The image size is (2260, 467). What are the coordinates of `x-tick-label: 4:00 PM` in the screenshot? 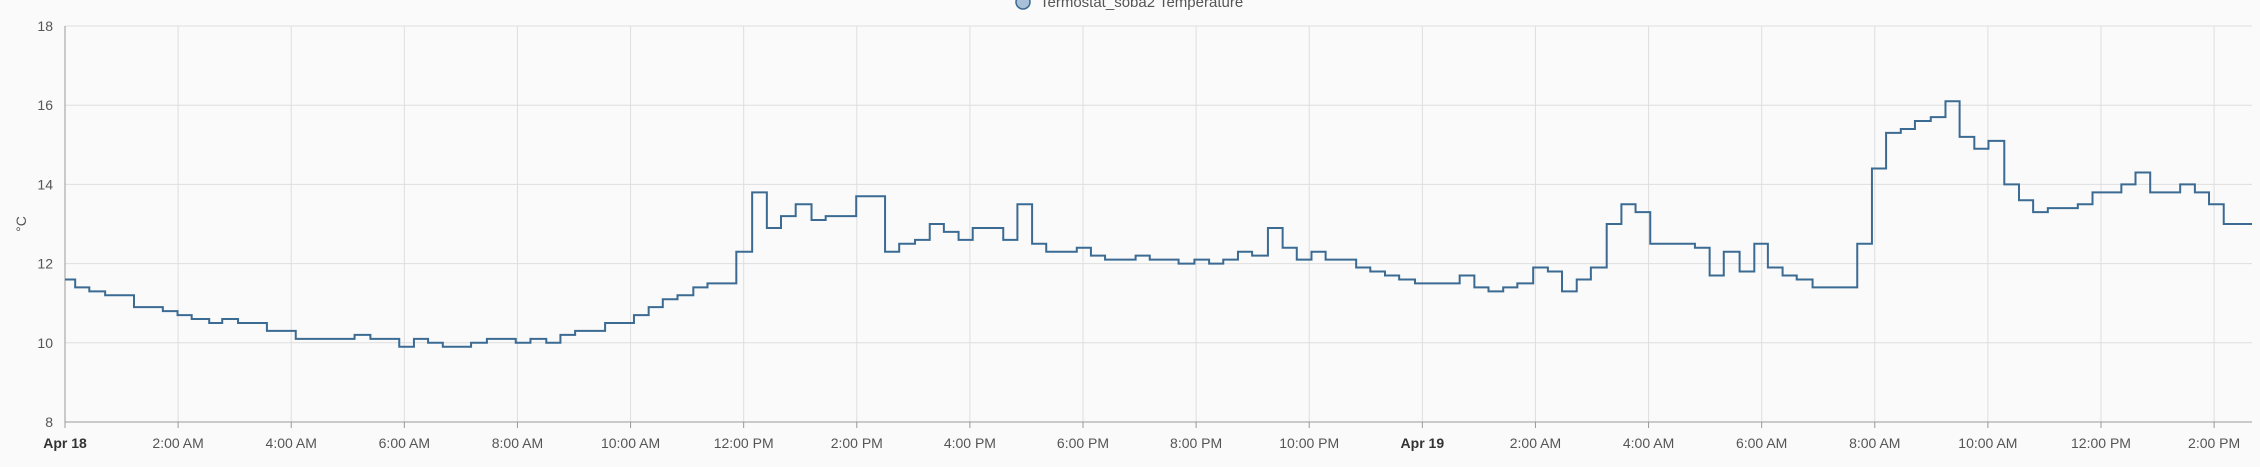 It's located at (970, 443).